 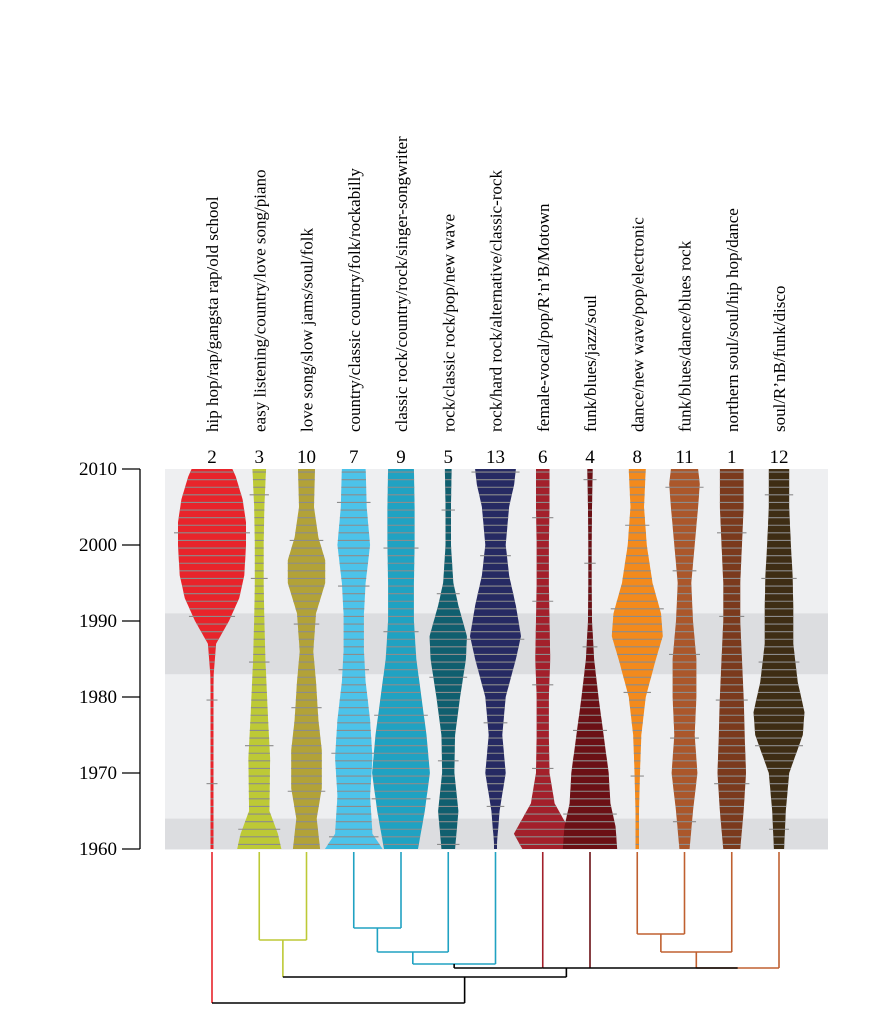 I want to click on cluster-number: 11, so click(x=684, y=457).